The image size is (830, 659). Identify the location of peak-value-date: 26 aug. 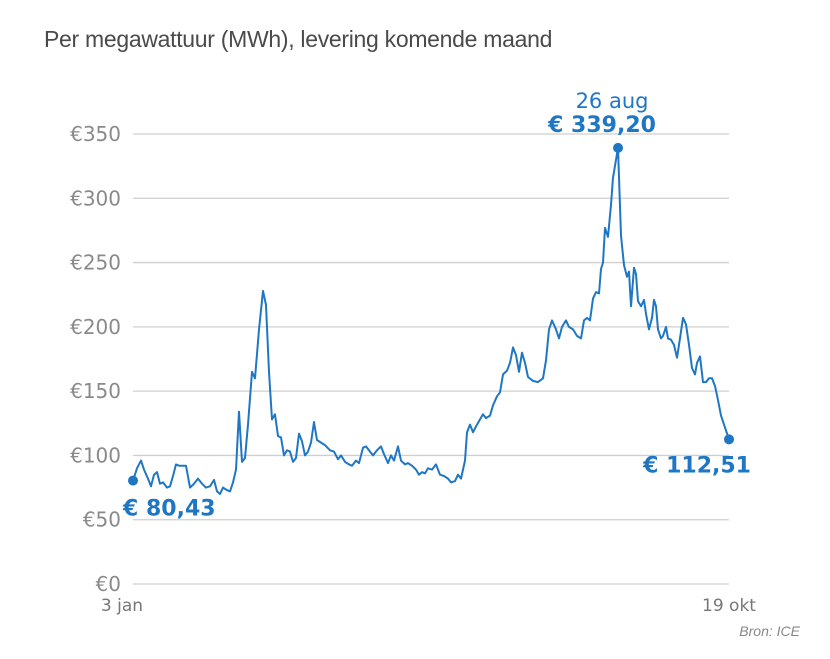
(612, 101).